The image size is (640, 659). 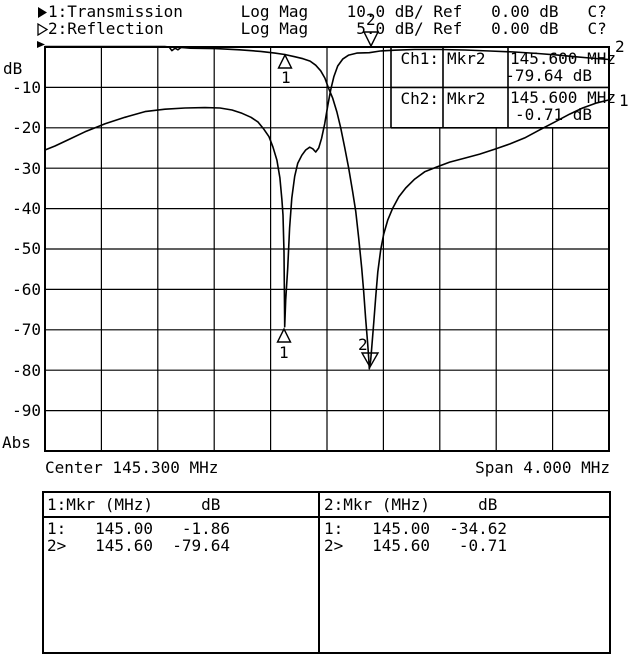 What do you see at coordinates (139, 545) in the screenshot?
I see `marker-table-row: 2> 145.60 -79.64` at bounding box center [139, 545].